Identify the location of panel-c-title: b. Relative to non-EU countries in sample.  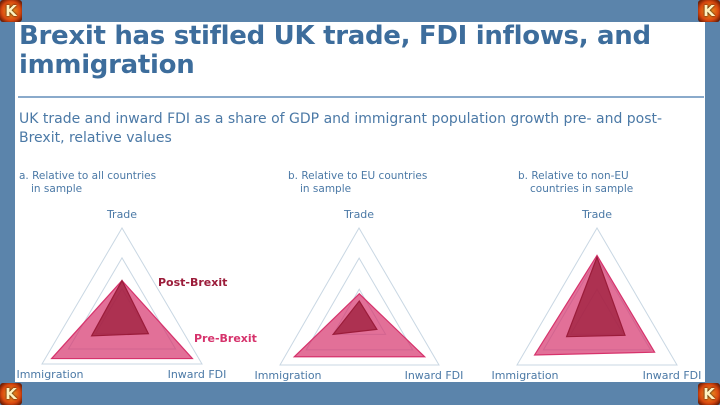
(576, 182).